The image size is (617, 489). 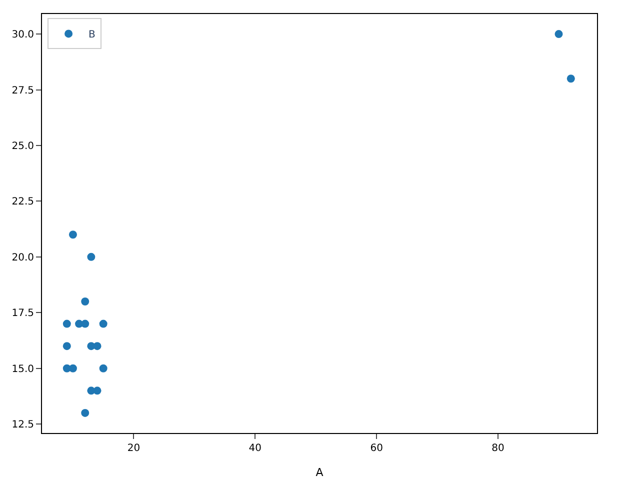 What do you see at coordinates (23, 90) in the screenshot?
I see `y-tick-label: 27.5` at bounding box center [23, 90].